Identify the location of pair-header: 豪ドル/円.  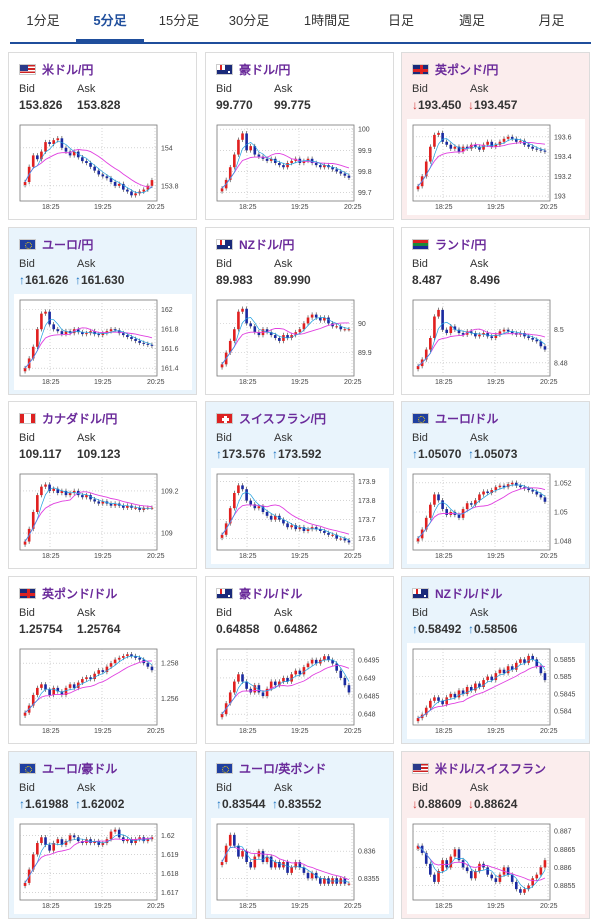
(253, 69).